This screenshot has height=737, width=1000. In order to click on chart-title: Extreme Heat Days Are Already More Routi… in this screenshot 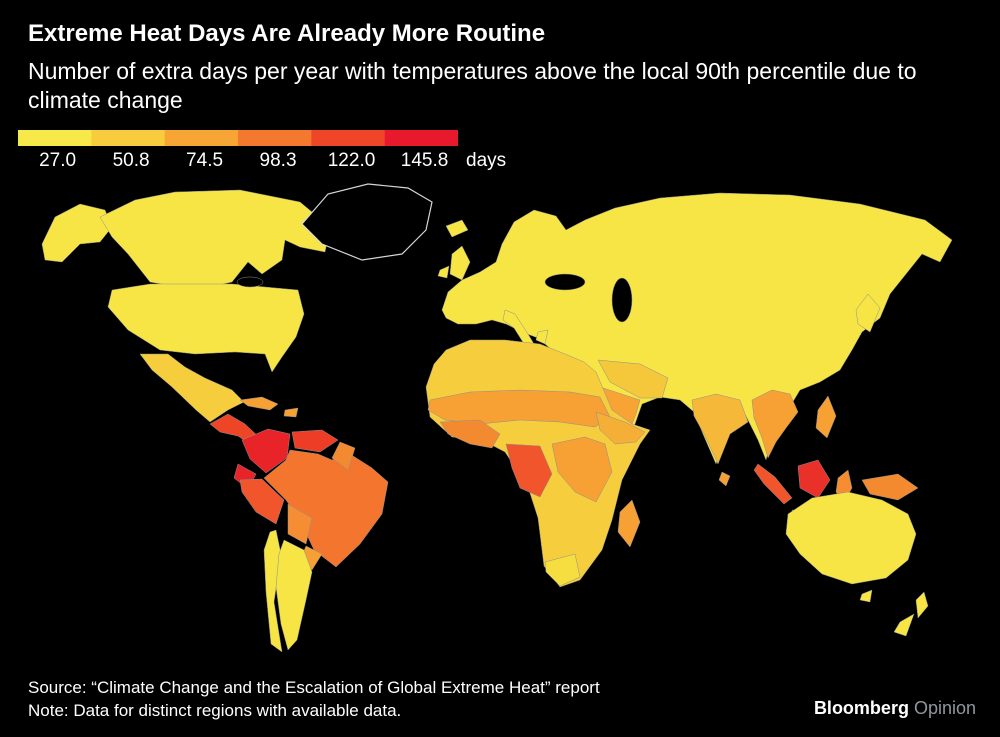, I will do `click(287, 33)`.